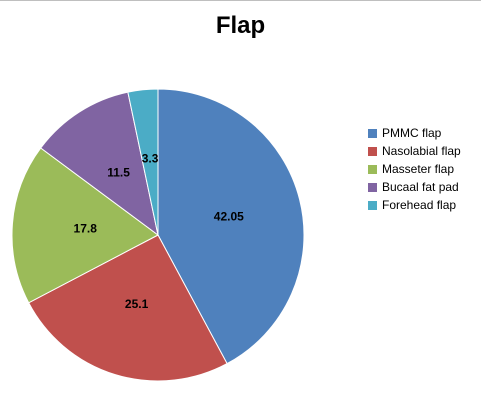  What do you see at coordinates (137, 304) in the screenshot?
I see `slice-data-label: 25.1` at bounding box center [137, 304].